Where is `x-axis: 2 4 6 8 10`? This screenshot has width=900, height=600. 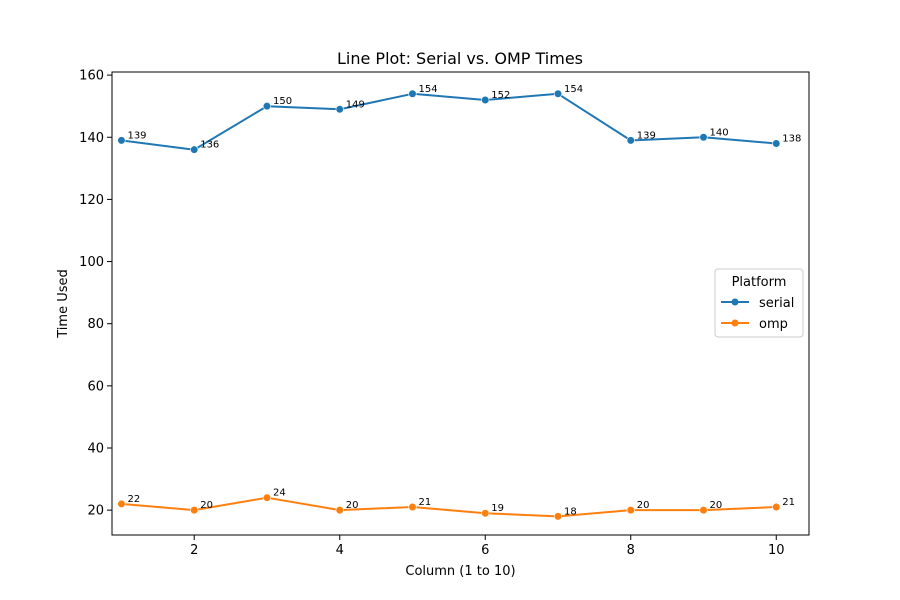 x-axis: 2 4 6 8 10 is located at coordinates (487, 546).